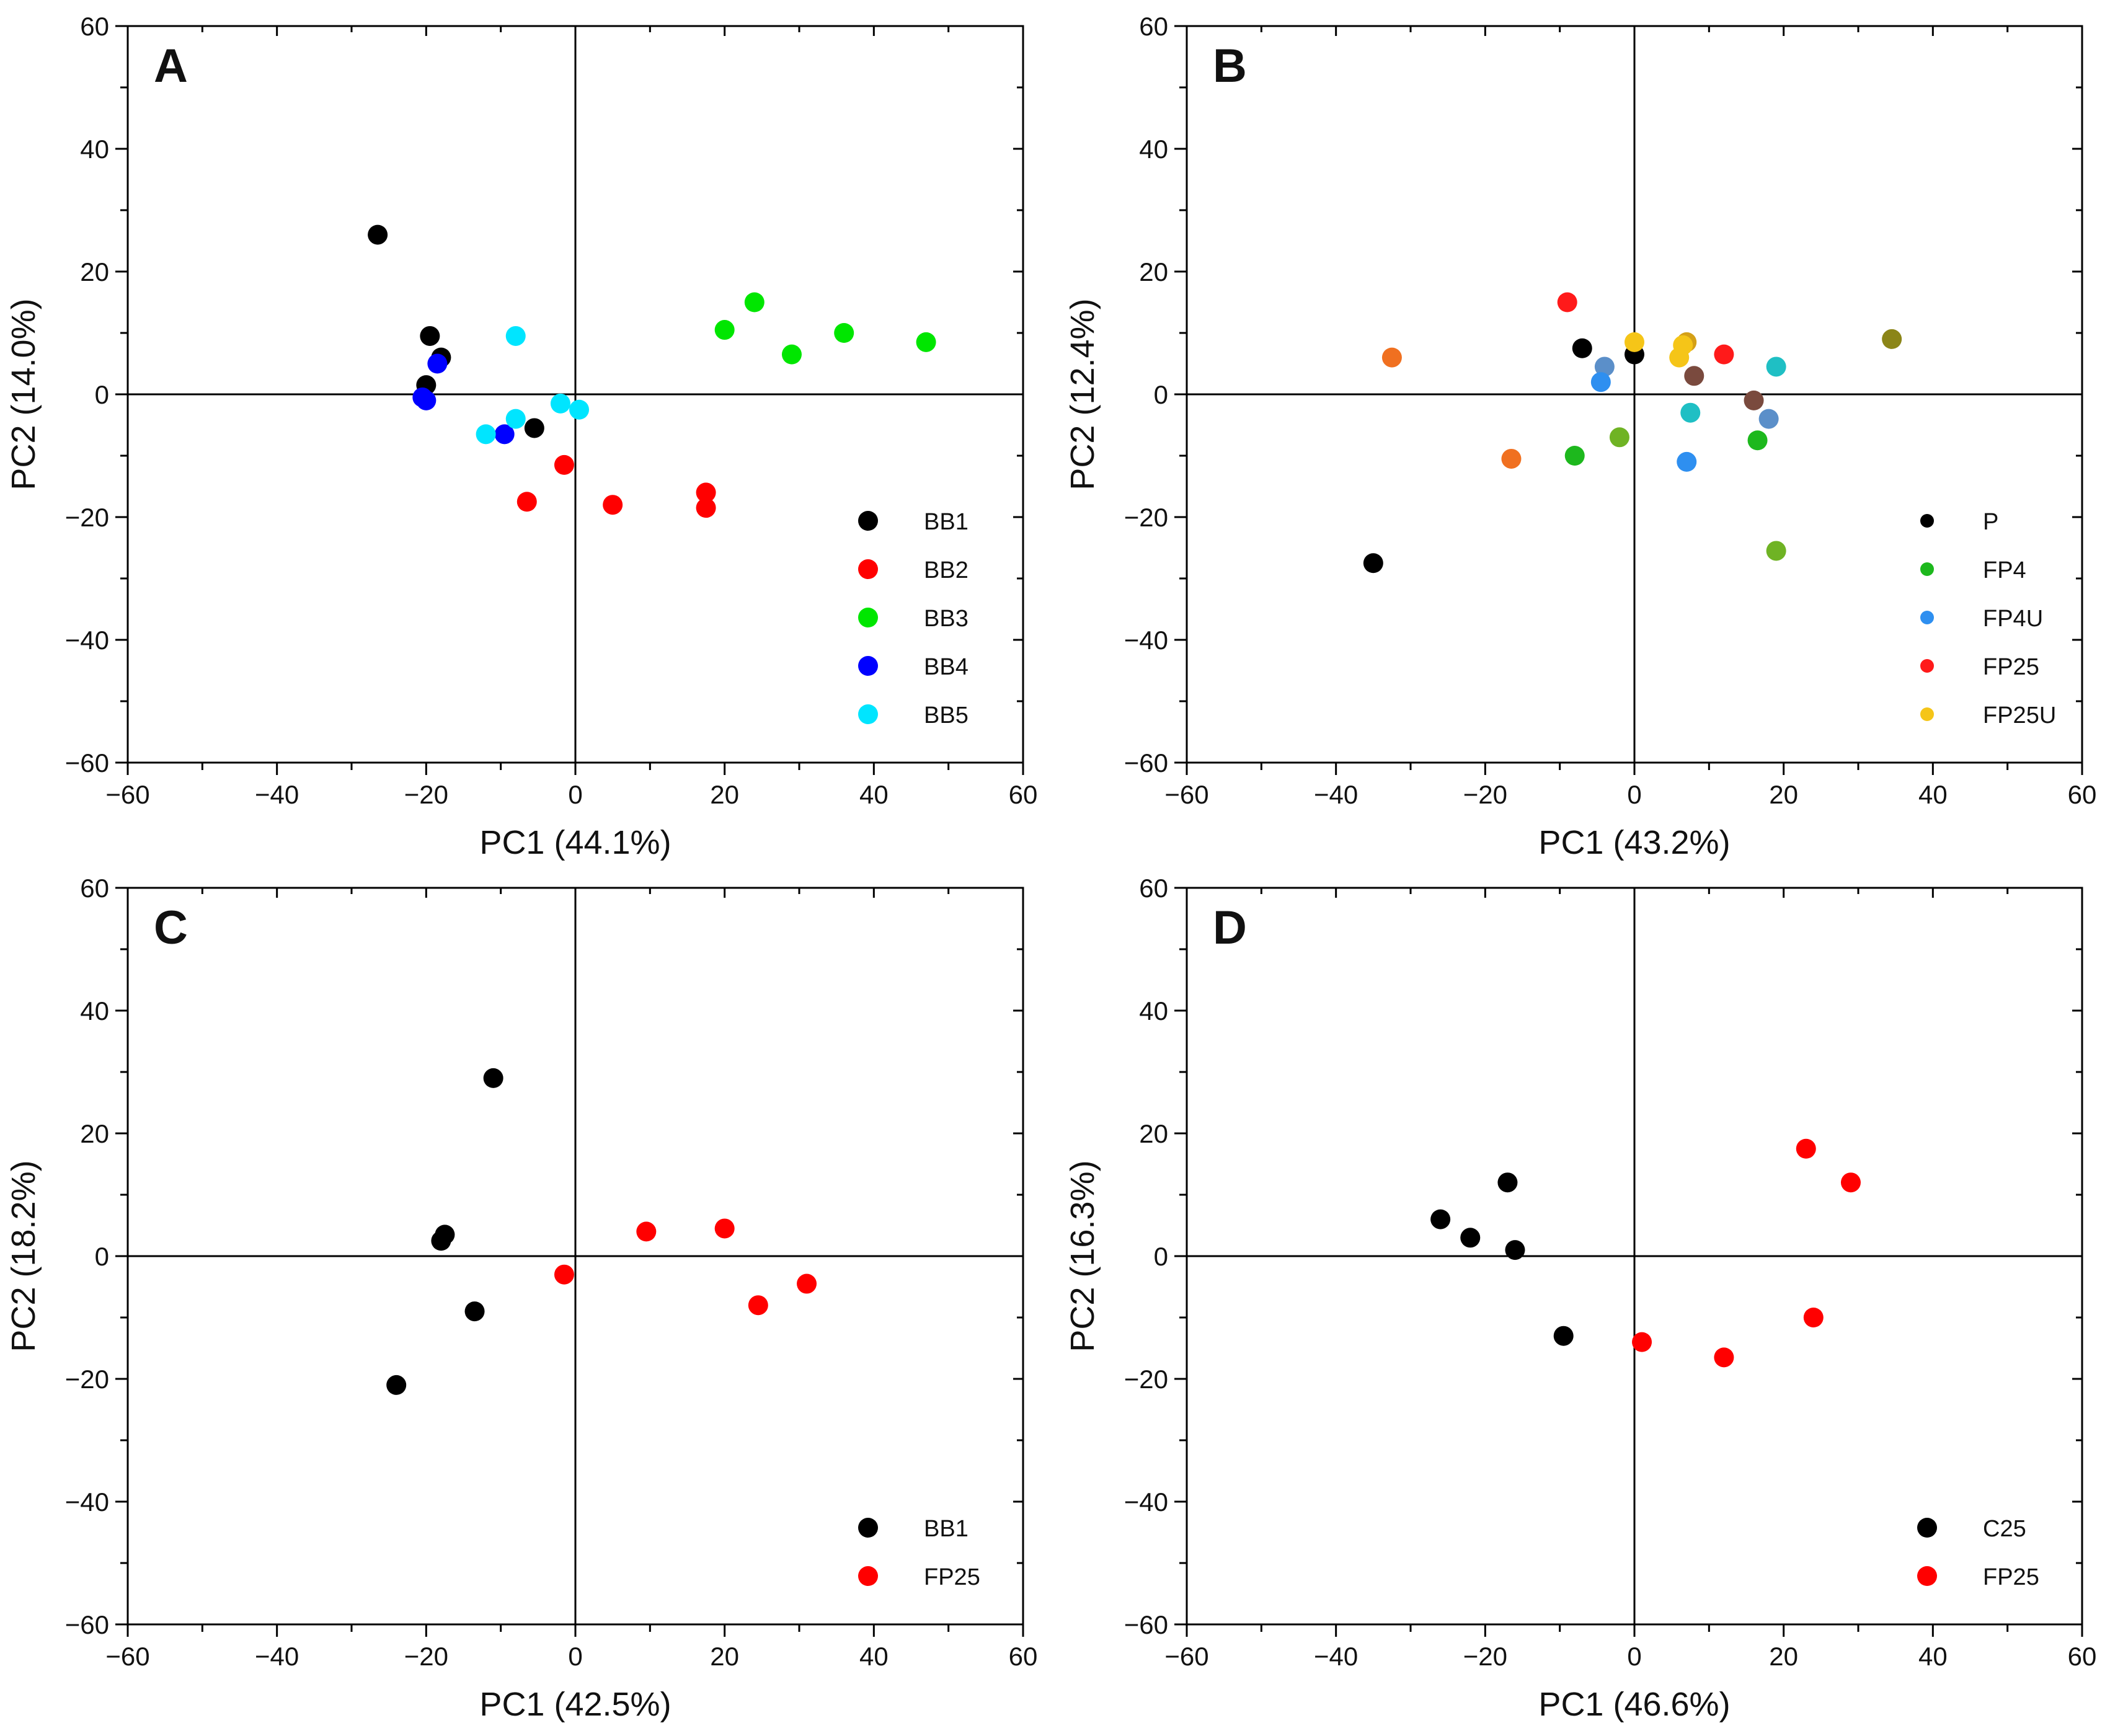 The image size is (2110, 1736). I want to click on legend-marker-fp4, so click(1927, 569).